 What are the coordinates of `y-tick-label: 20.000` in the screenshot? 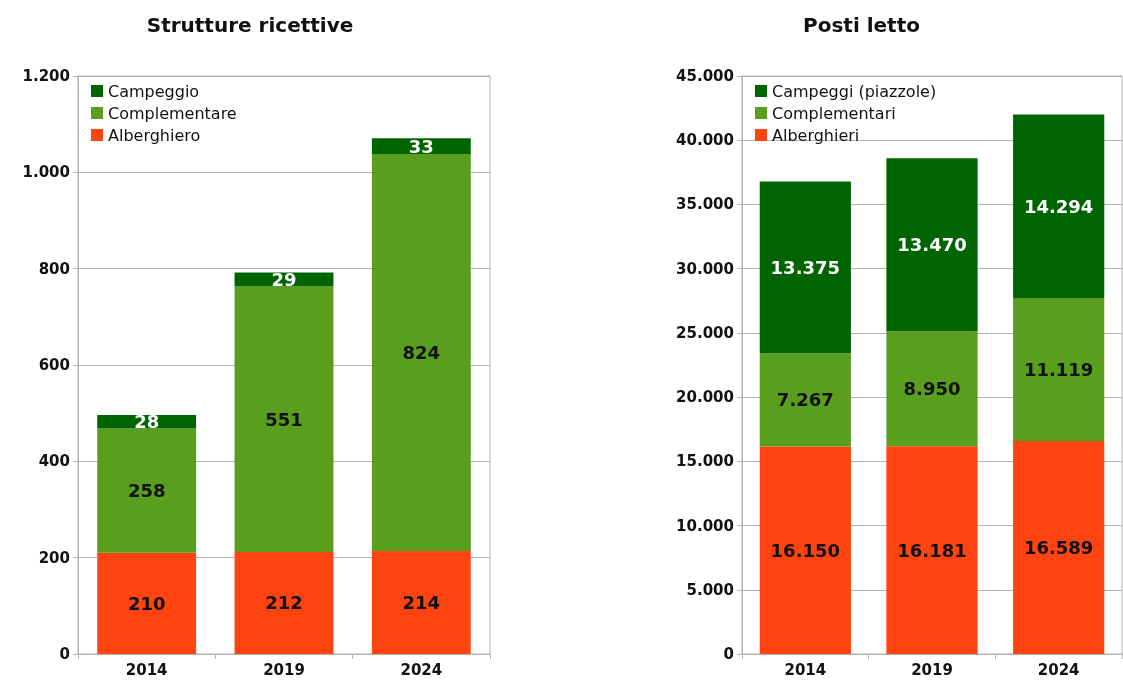 It's located at (705, 397).